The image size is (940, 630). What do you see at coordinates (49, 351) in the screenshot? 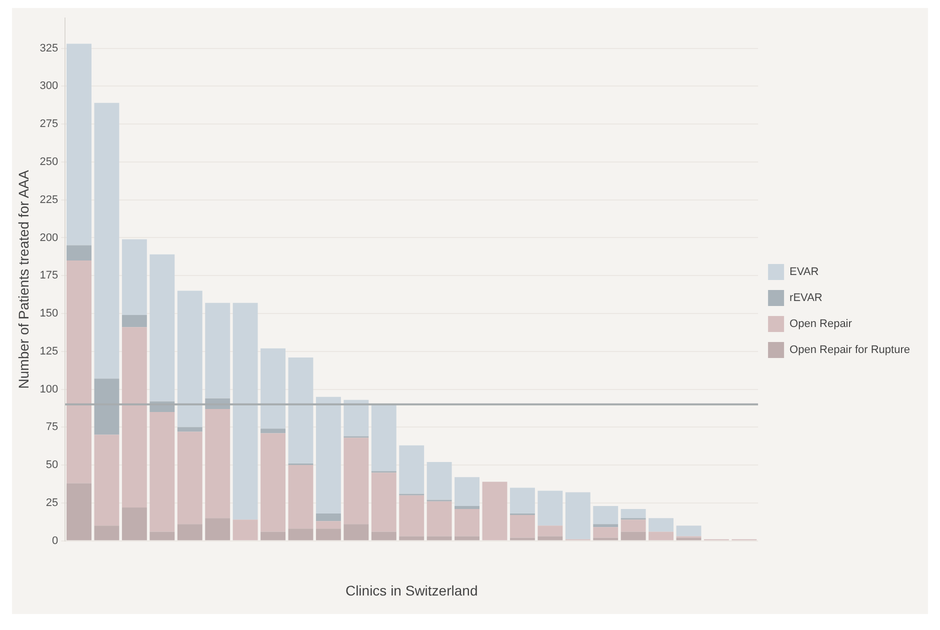
I see `y-tick-label: 125` at bounding box center [49, 351].